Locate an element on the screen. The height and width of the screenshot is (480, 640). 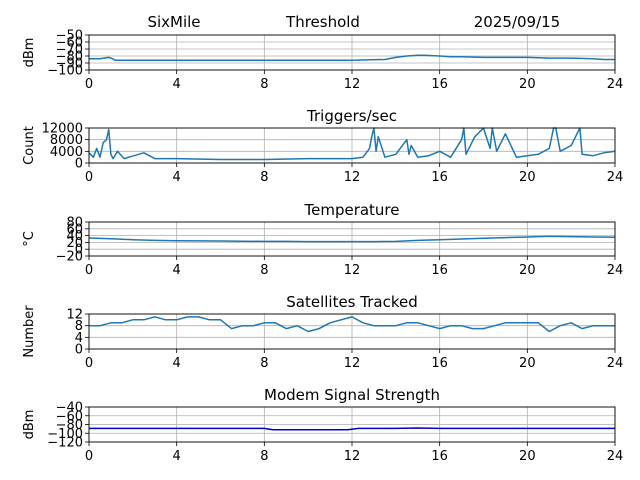
panel-satellites-xtick-label: 0 is located at coordinates (89, 363).